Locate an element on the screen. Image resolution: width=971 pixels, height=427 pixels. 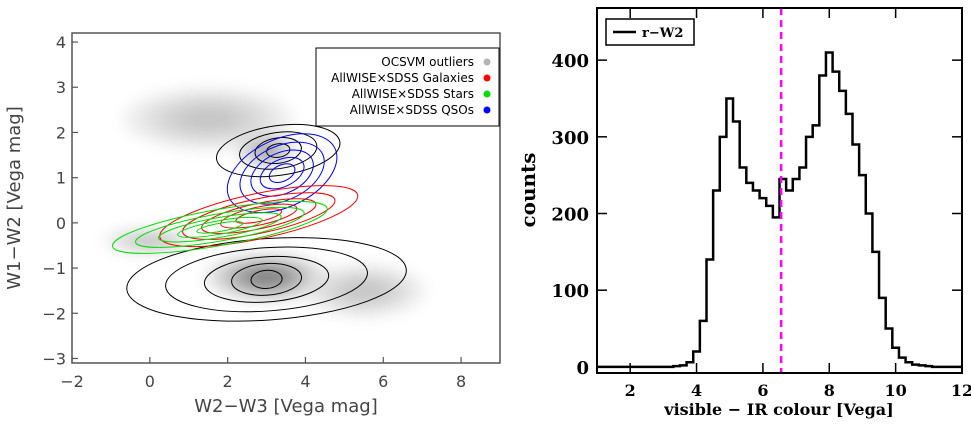
right-y-tick-label-2: 200 is located at coordinates (570, 215).